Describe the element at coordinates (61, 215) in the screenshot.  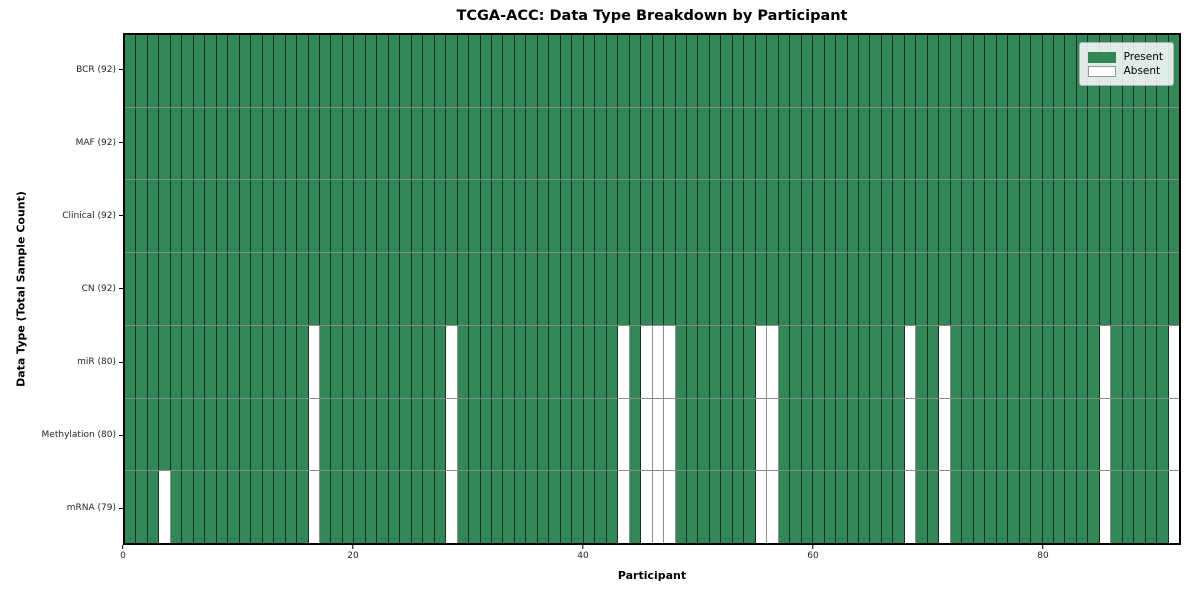
I see `y-tick-label: Clinical (92)` at that location.